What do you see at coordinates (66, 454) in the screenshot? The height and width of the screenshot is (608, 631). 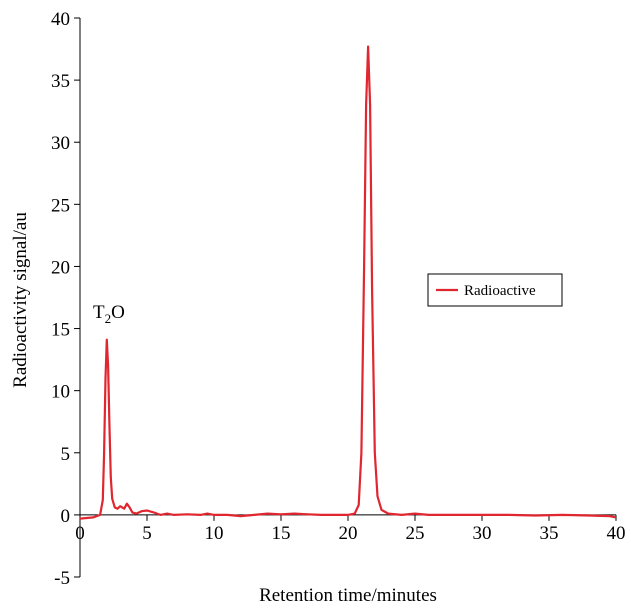 I see `y-tick-label: 5` at bounding box center [66, 454].